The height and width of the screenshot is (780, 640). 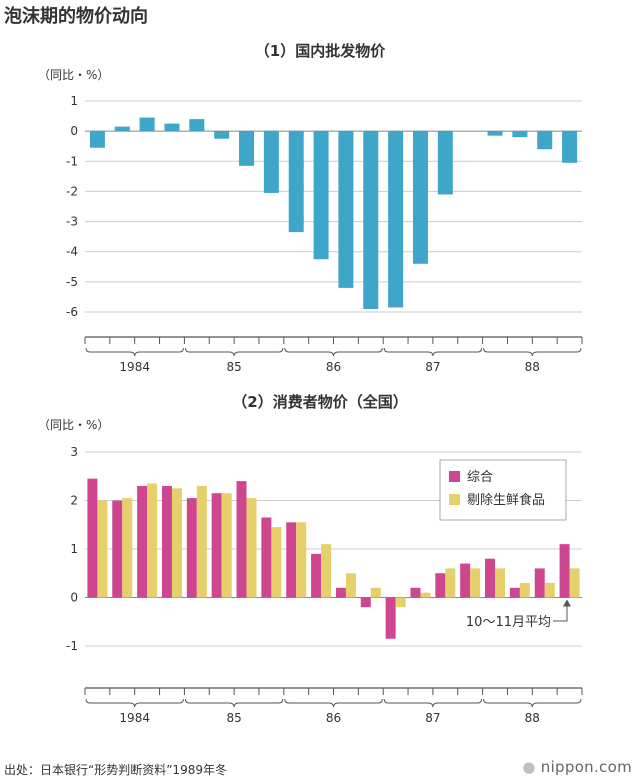 I want to click on chart-1-ytick-label: -2, so click(x=72, y=191).